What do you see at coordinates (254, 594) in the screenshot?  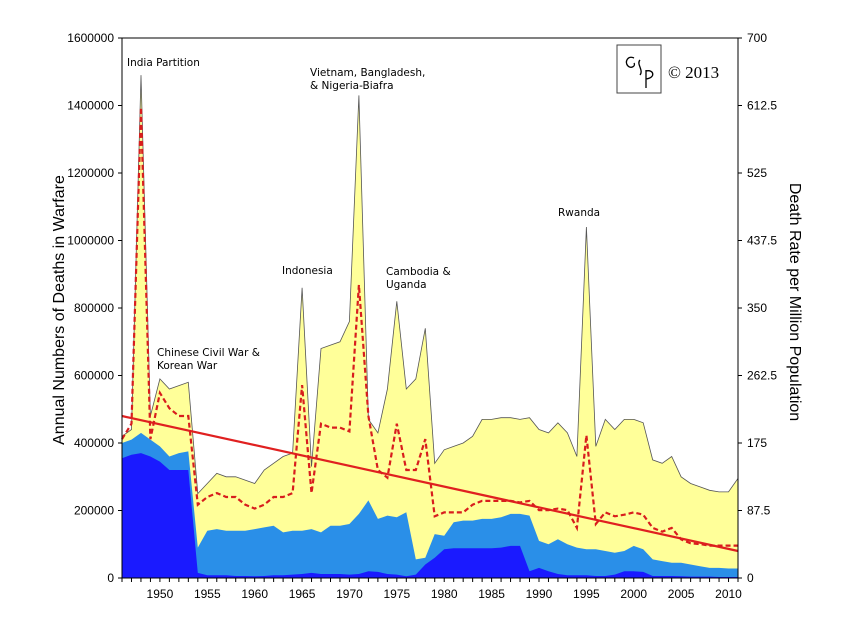 I see `x-tick-label: 1960` at bounding box center [254, 594].